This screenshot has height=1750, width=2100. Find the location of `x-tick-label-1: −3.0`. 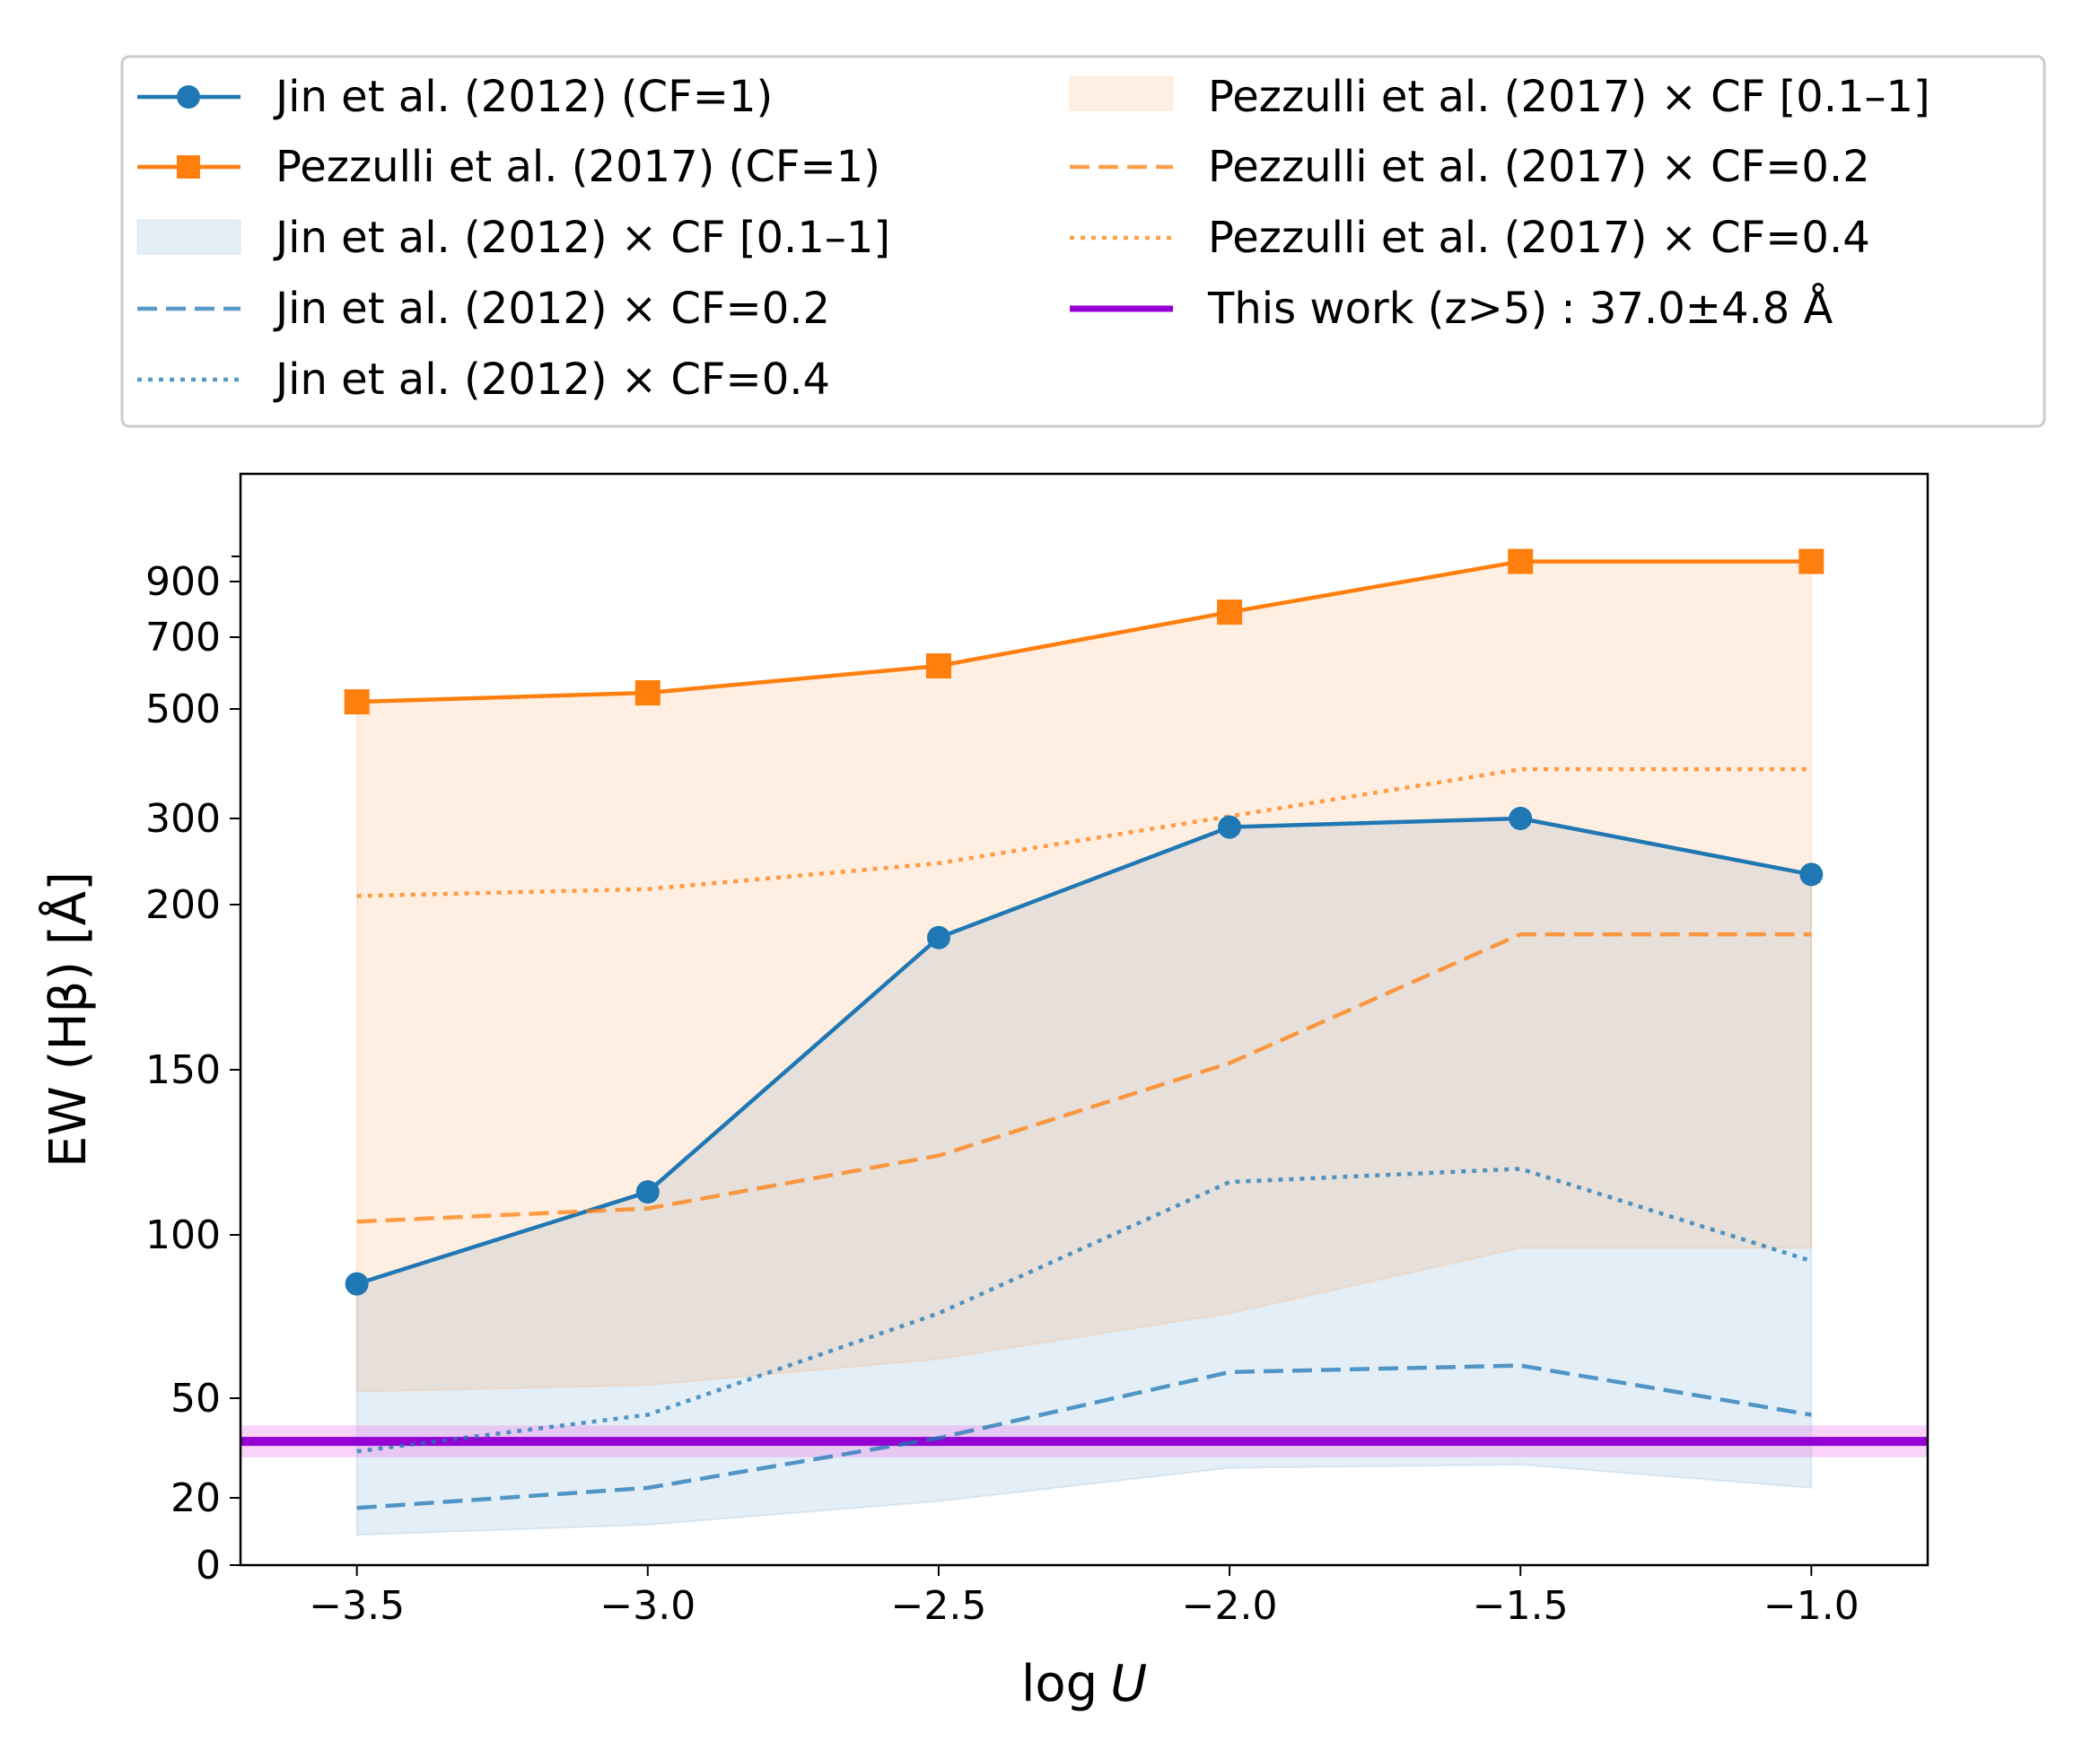

x-tick-label-1: −3.0 is located at coordinates (647, 1606).